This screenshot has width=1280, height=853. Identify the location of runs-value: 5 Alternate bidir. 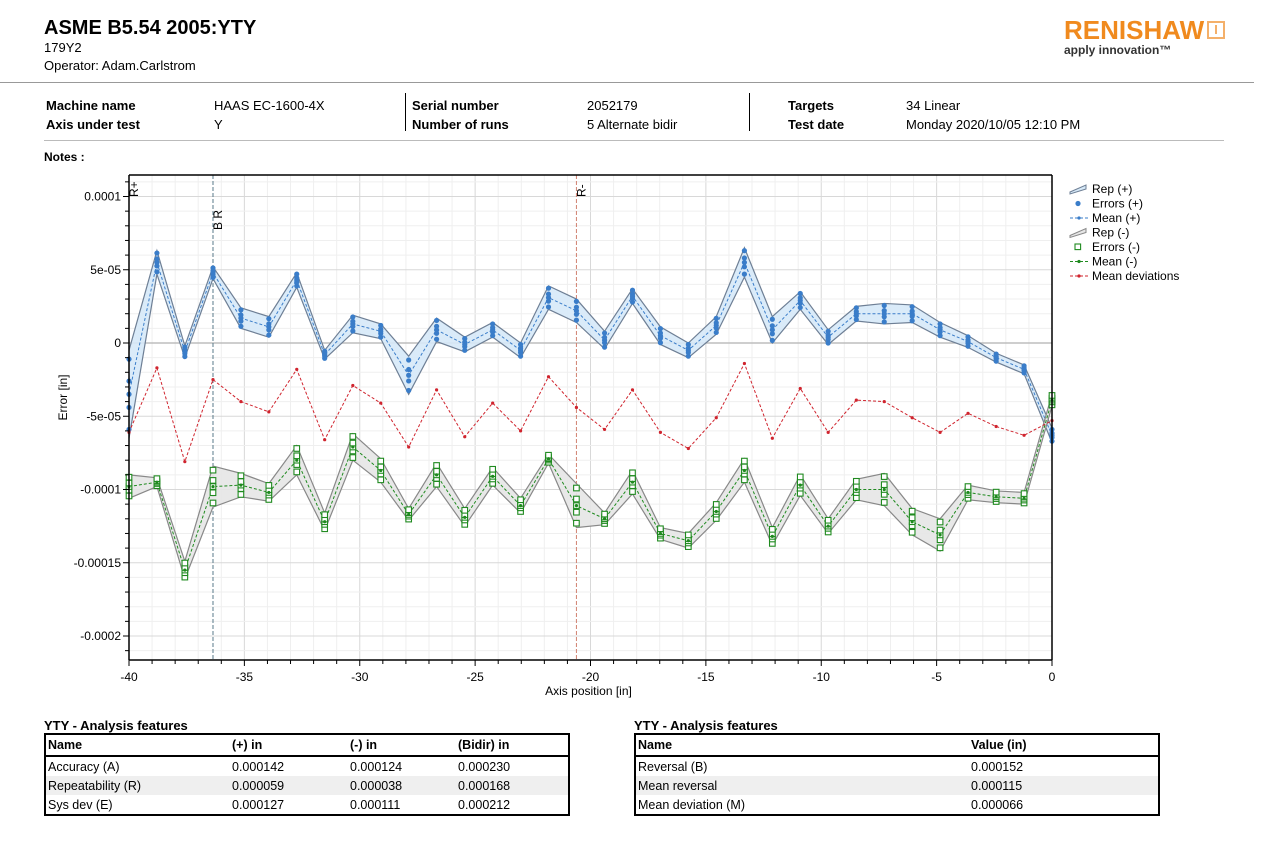
(632, 124).